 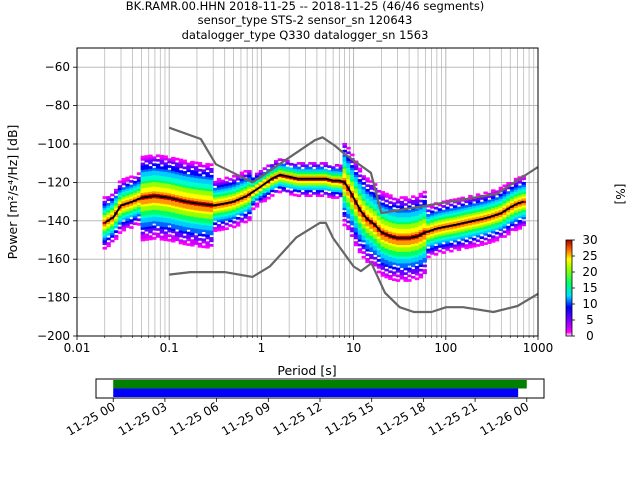 I want to click on y-tick-label: −160, so click(x=53, y=259).